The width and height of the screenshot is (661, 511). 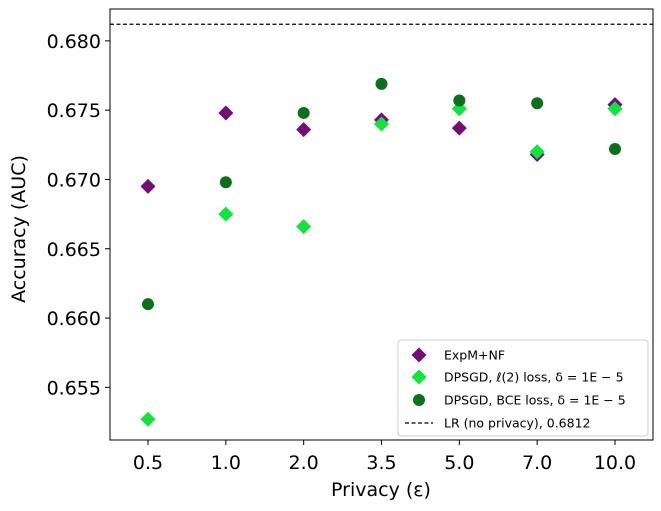 I want to click on x-tick-label: 2.0, so click(x=304, y=463).